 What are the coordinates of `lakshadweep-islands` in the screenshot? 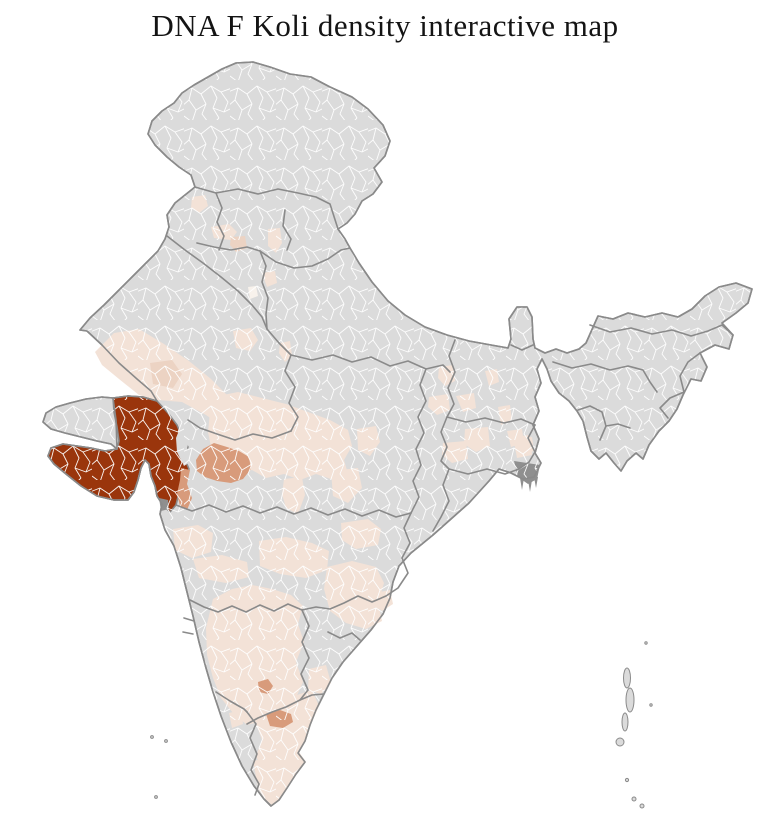 It's located at (159, 767).